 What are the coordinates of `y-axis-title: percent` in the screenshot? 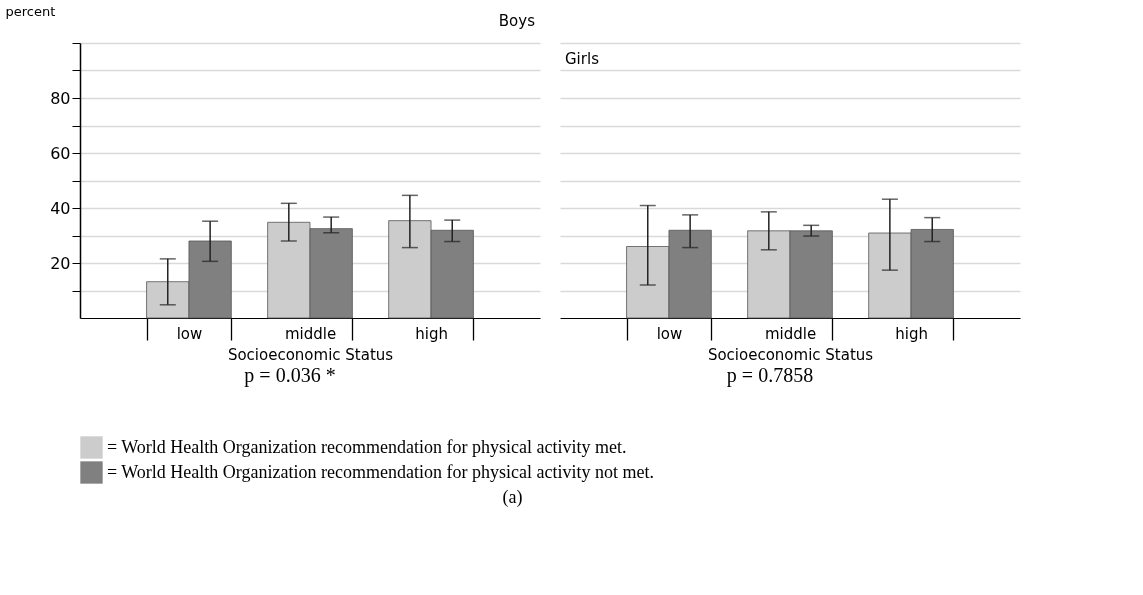 It's located at (30, 11).